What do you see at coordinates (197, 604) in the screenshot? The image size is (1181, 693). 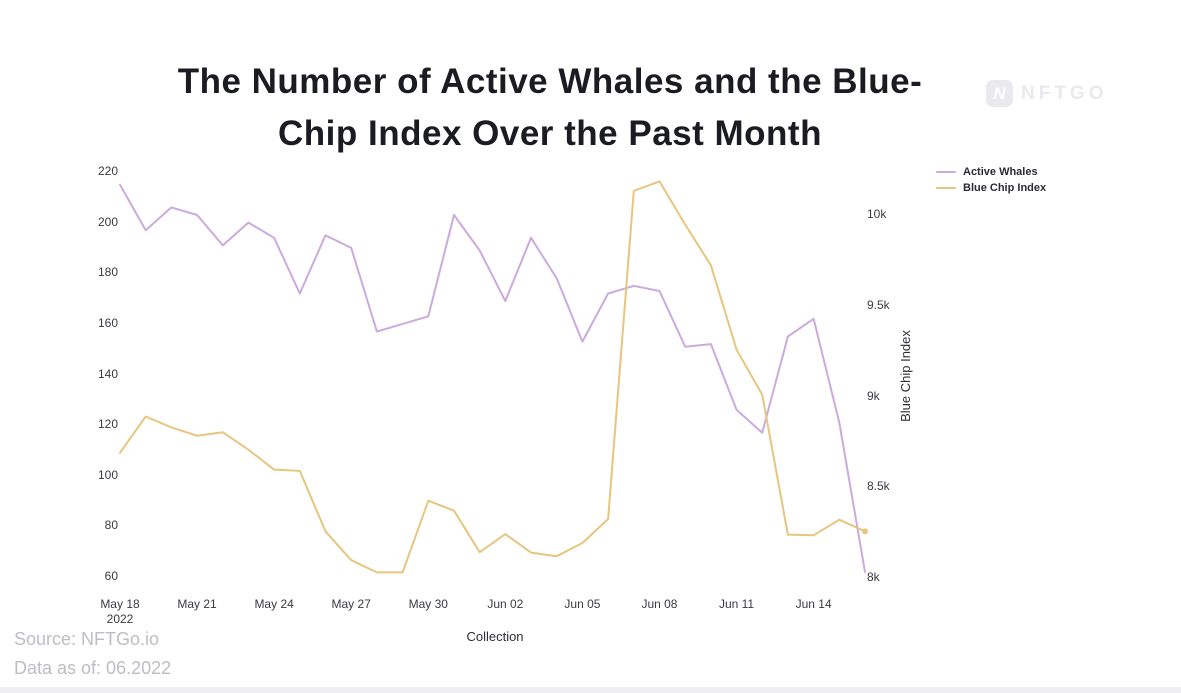 I see `x-axis-tick-label: May 21` at bounding box center [197, 604].